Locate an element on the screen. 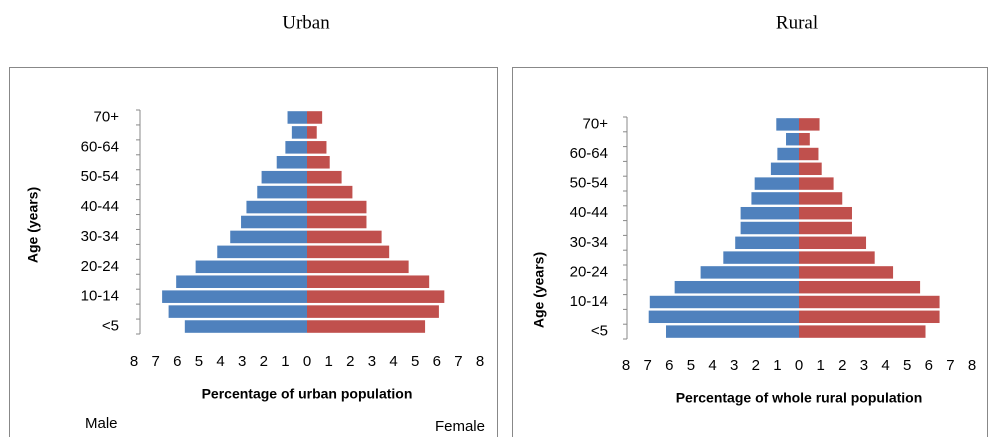  legend-label: Female is located at coordinates (460, 426).